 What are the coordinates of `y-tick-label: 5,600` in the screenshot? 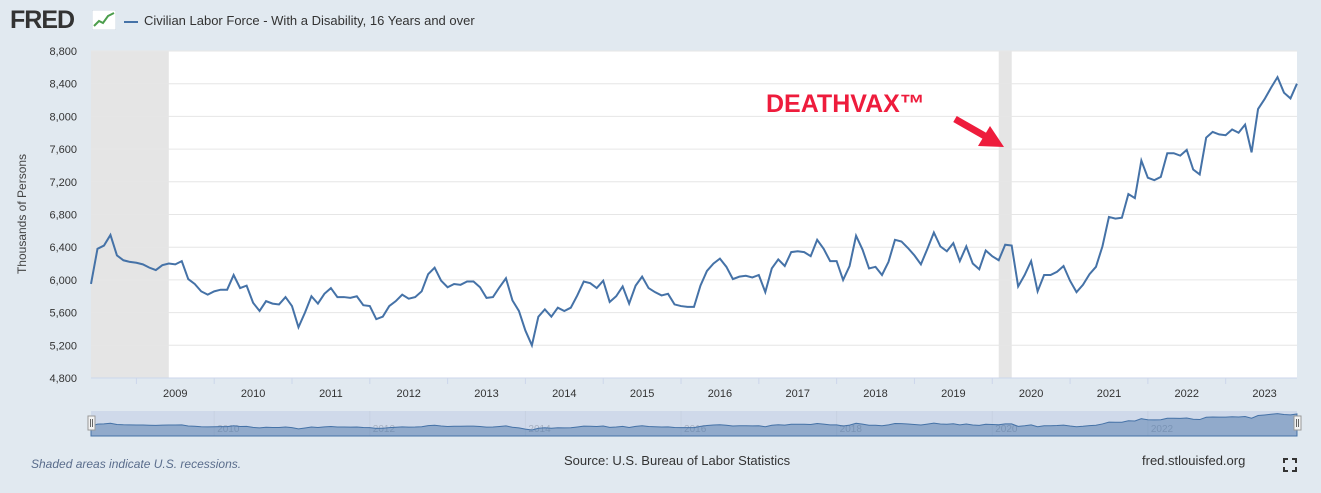 It's located at (63, 314).